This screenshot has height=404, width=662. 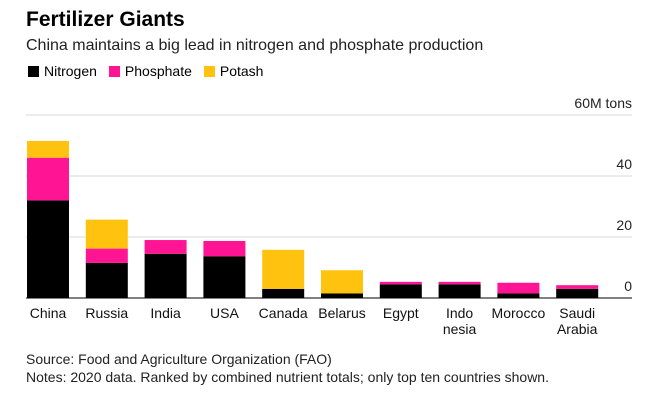 I want to click on legend-item-nitrogen: Nitrogen, so click(x=62, y=71).